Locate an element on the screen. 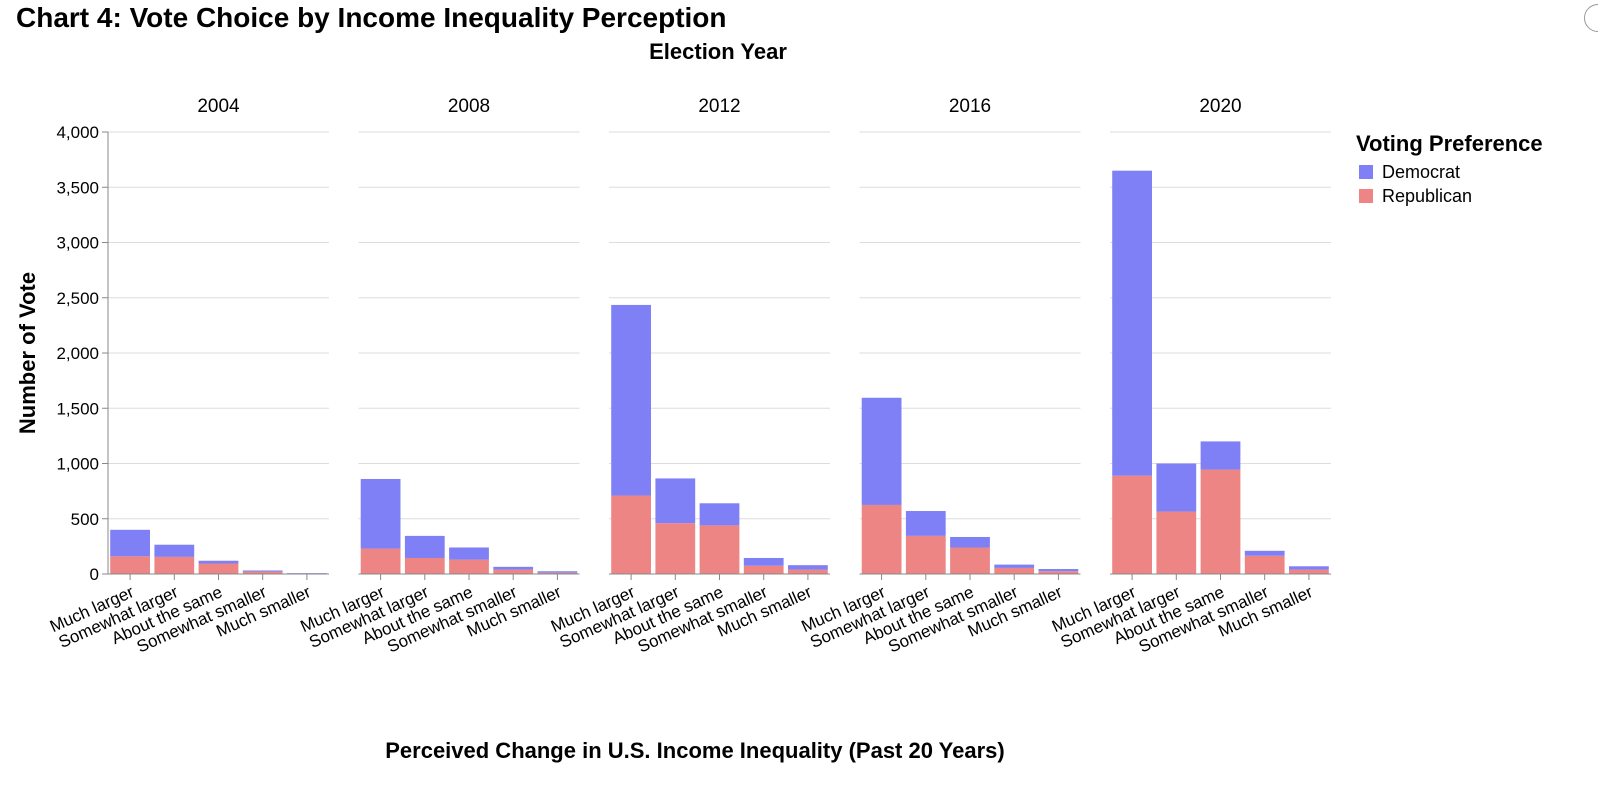 Image resolution: width=1598 pixels, height=790 pixels. legend-swatch-democrat is located at coordinates (1366, 172).